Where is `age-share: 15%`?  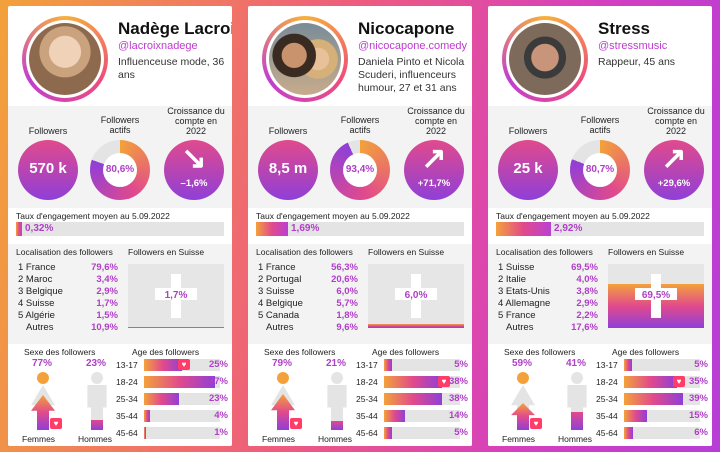 age-share: 15% is located at coordinates (698, 415).